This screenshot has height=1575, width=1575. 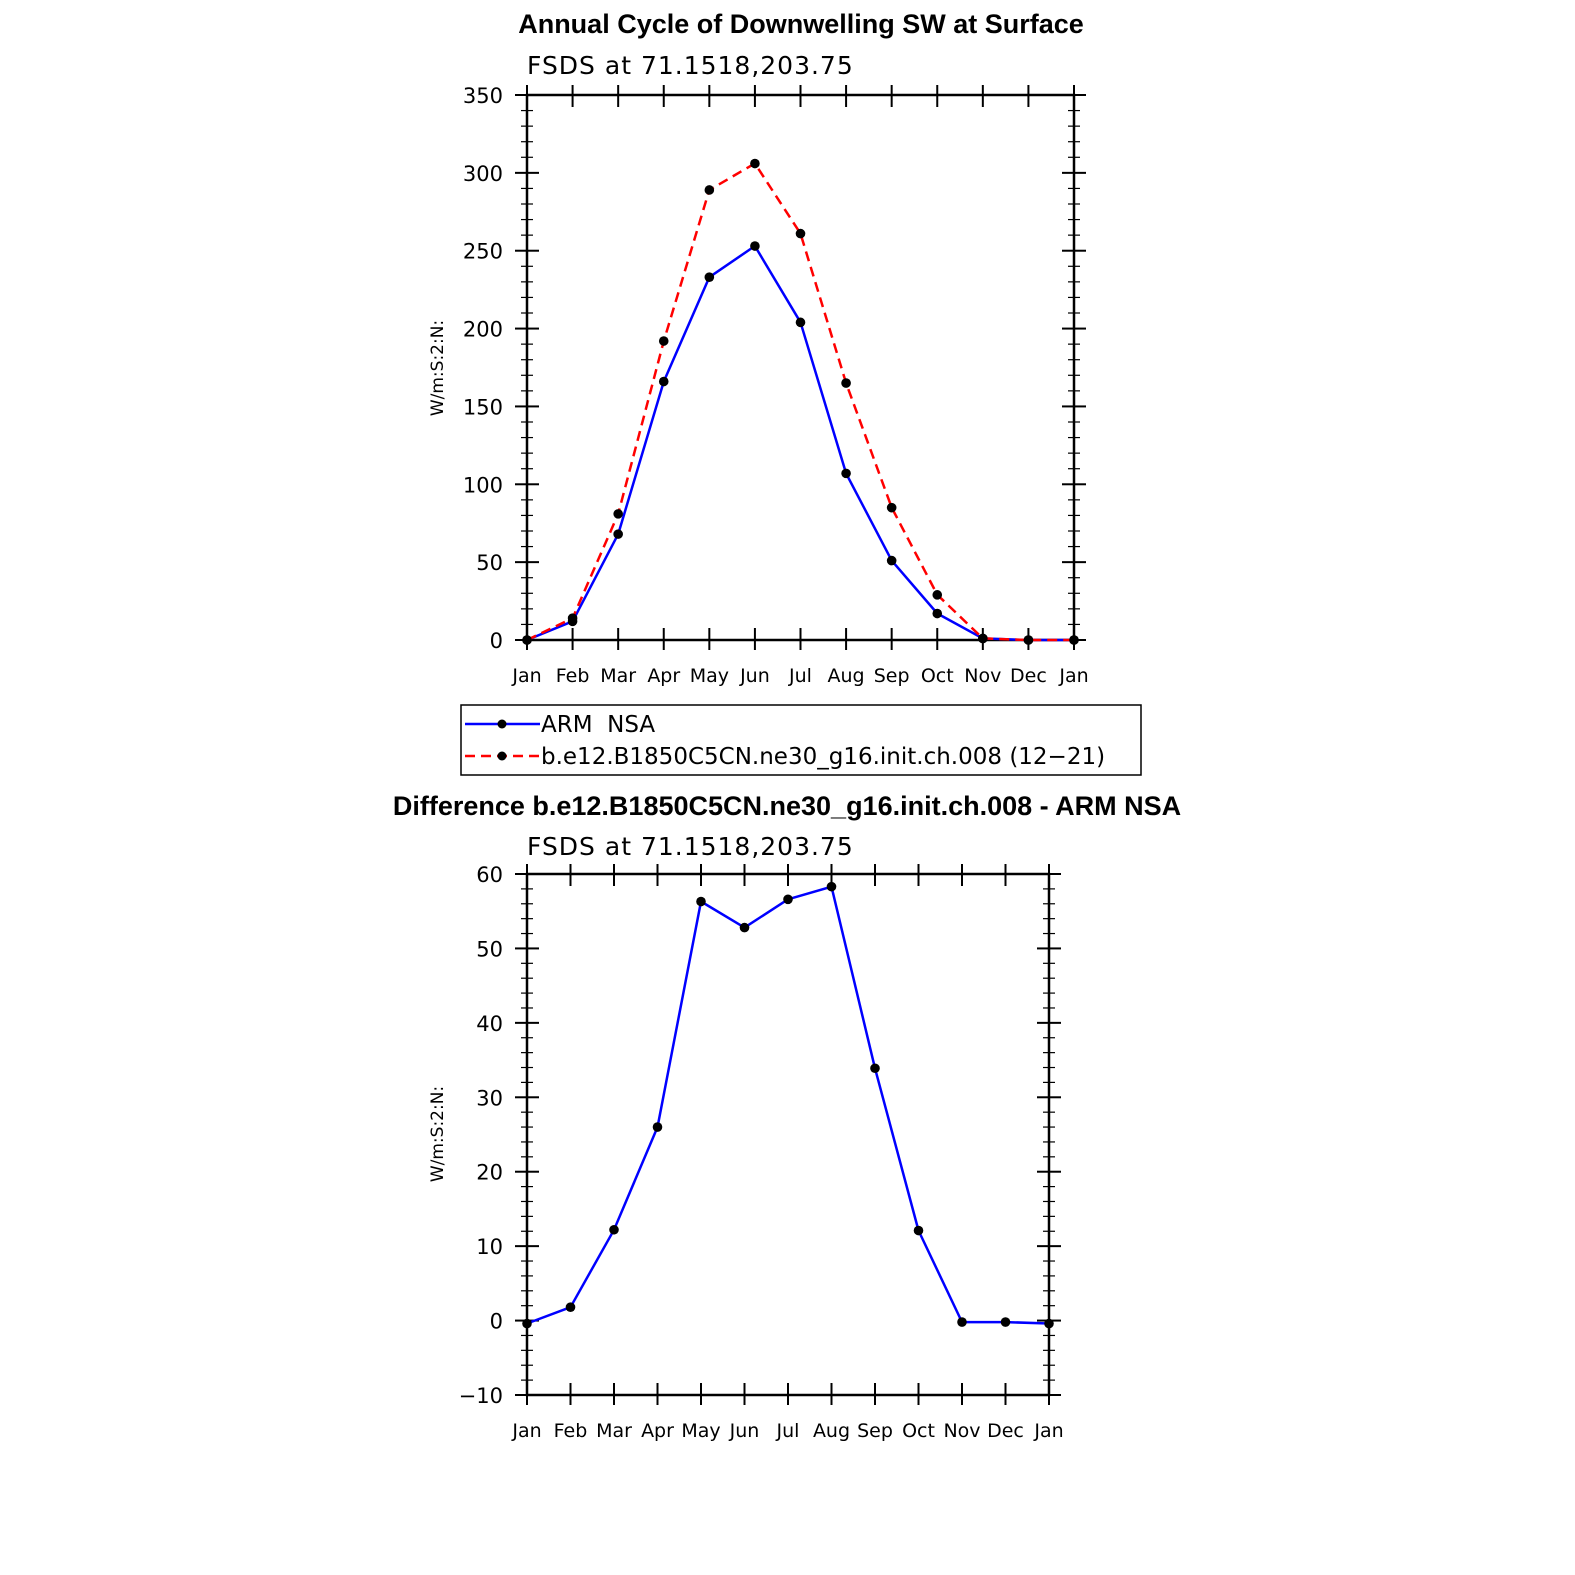 What do you see at coordinates (483, 174) in the screenshot?
I see `y-tick-label: 300` at bounding box center [483, 174].